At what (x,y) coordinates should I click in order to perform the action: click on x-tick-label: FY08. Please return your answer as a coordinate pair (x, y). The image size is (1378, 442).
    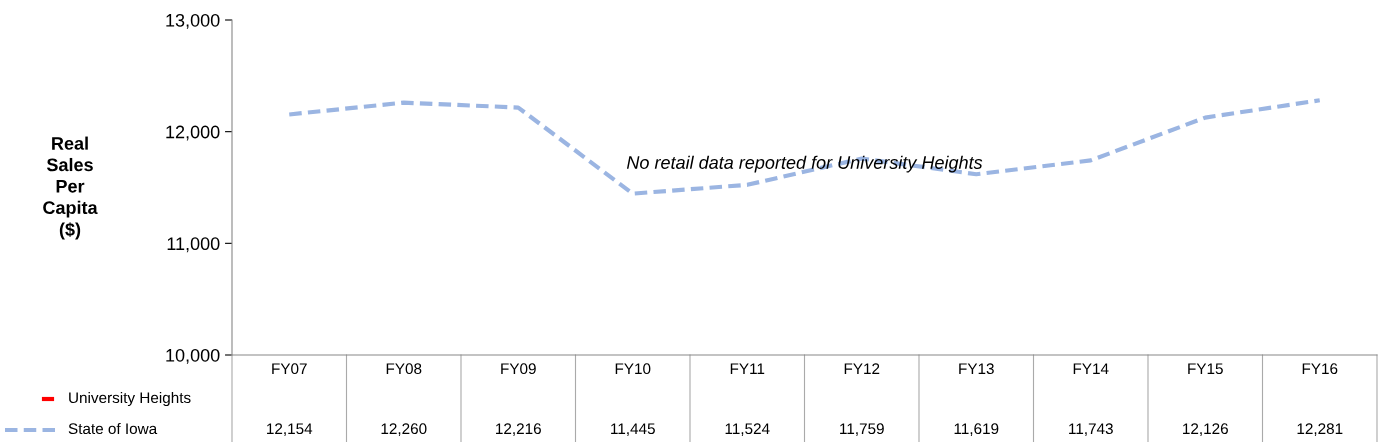
    Looking at the image, I should click on (404, 369).